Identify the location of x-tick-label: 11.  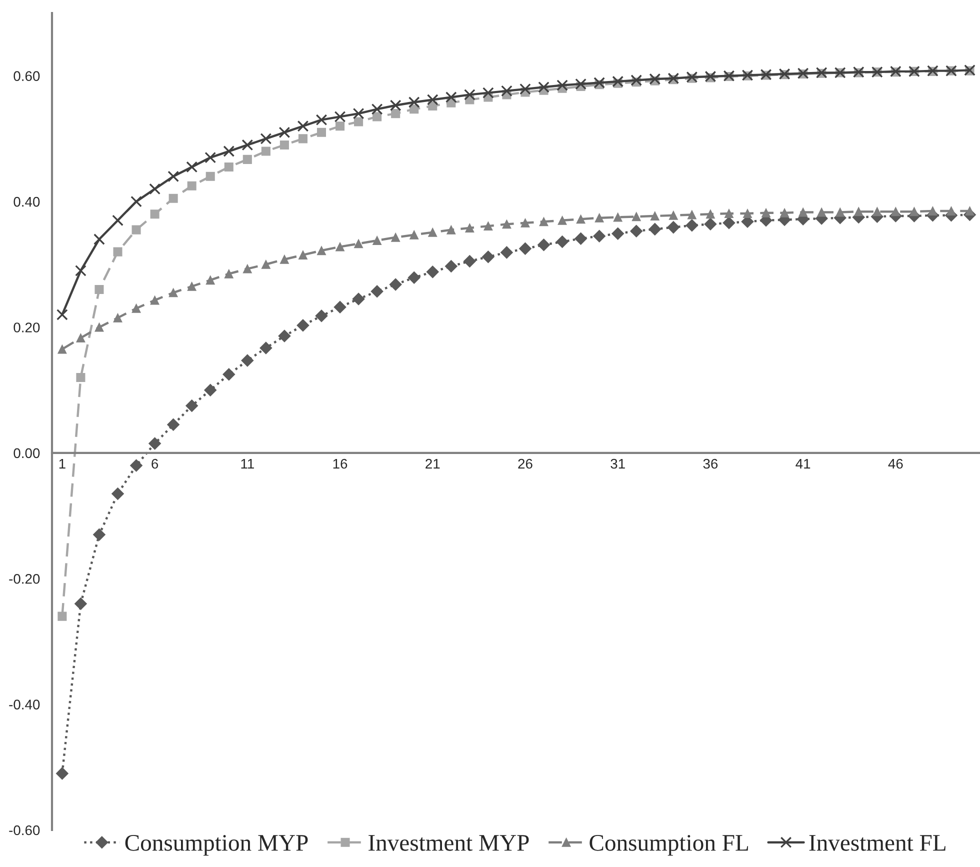
(247, 463).